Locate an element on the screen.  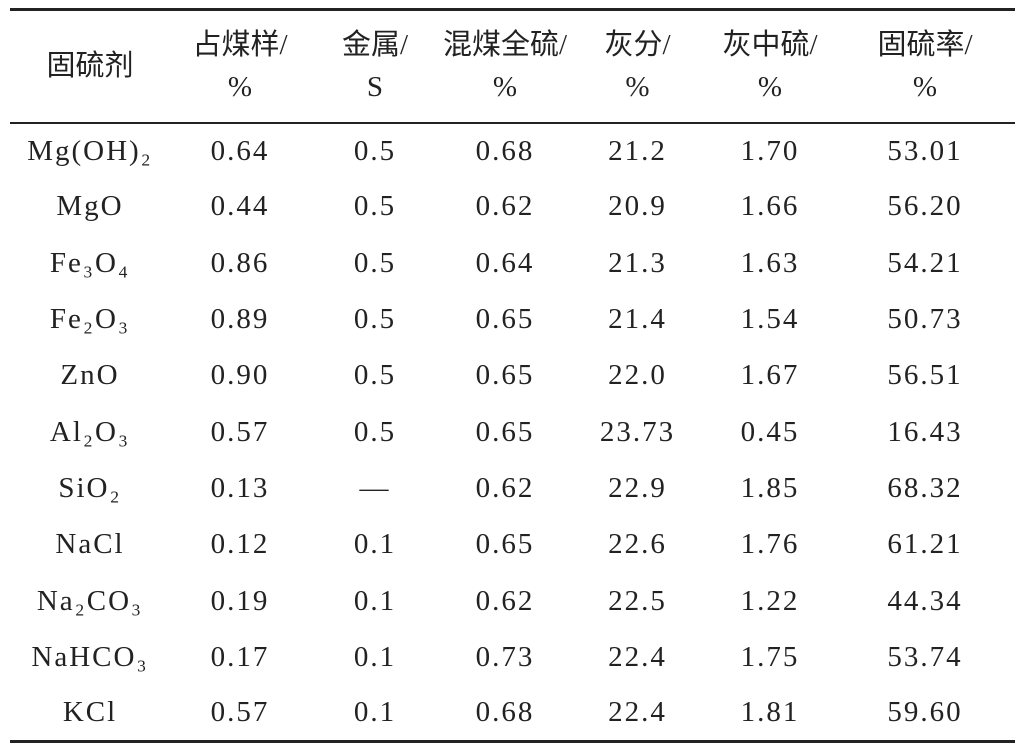
table-row: ZnO 0.90 0.5 0.65 22.0 1.67 56.51 is located at coordinates (512, 376).